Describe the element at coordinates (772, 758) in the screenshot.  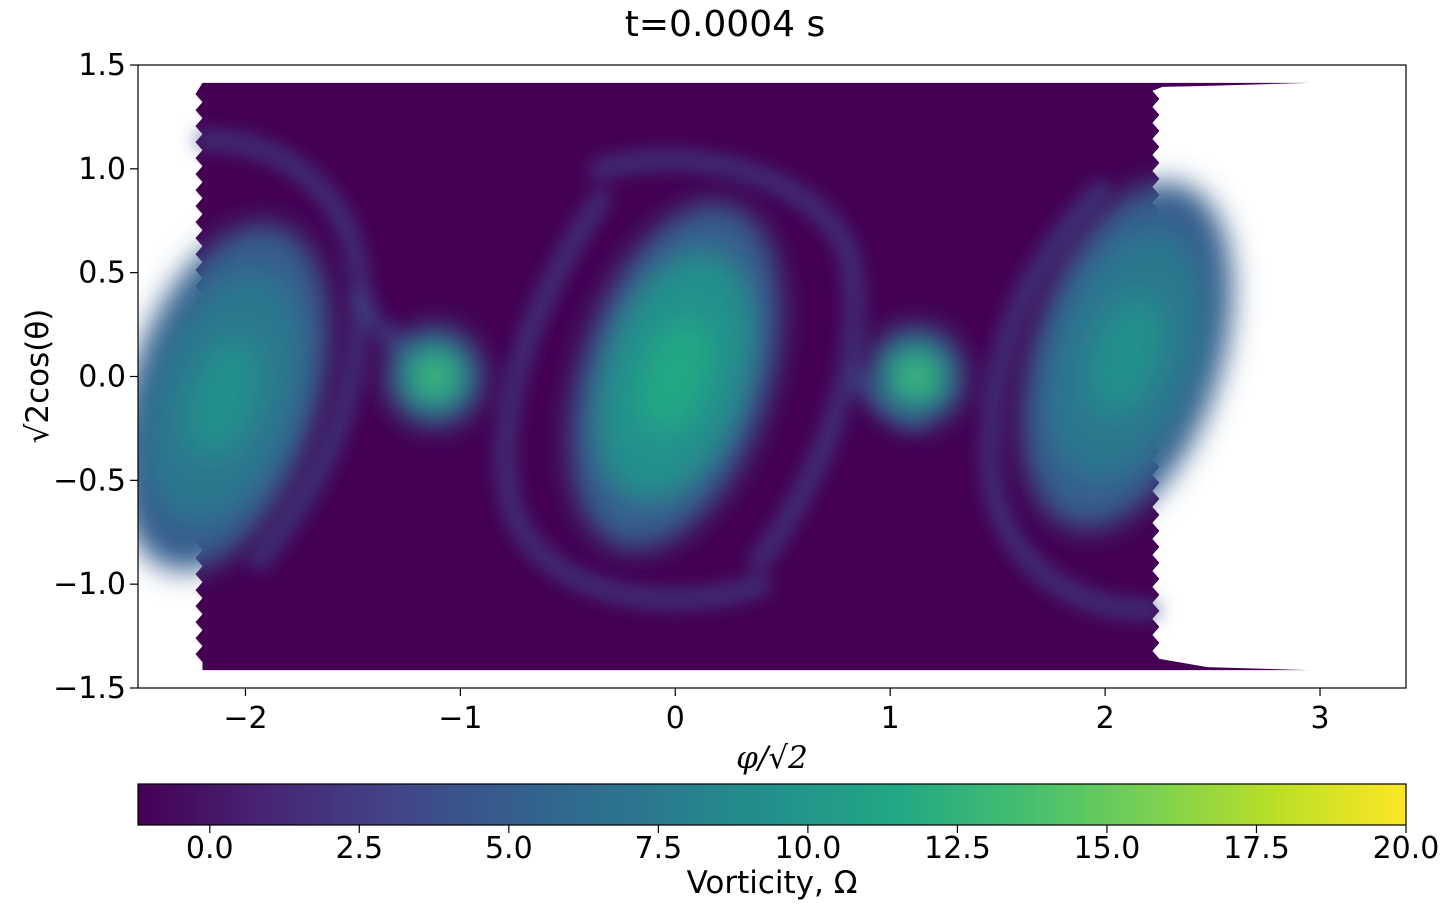
I see `x-axis-label: φ/√2` at that location.